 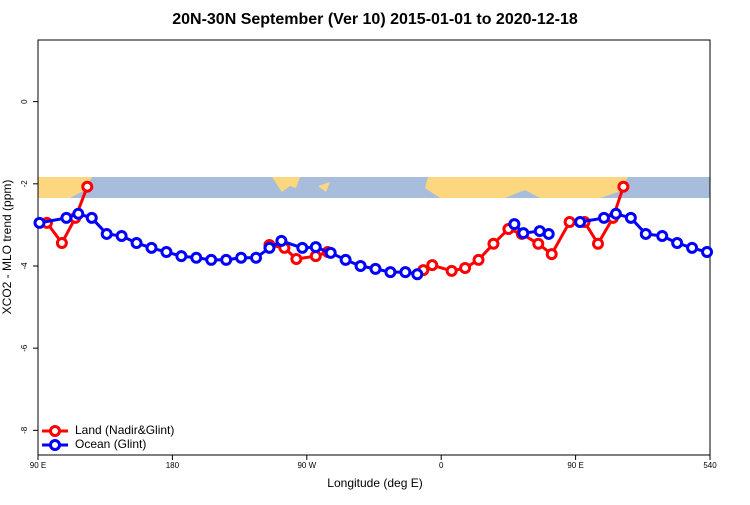 What do you see at coordinates (24, 348) in the screenshot?
I see `y-tick-label: -6` at bounding box center [24, 348].